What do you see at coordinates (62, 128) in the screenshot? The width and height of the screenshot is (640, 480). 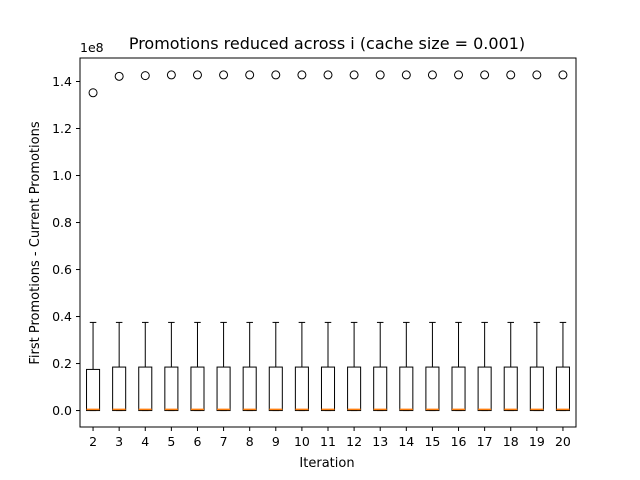 I see `y-tick-label: 1.2` at bounding box center [62, 128].